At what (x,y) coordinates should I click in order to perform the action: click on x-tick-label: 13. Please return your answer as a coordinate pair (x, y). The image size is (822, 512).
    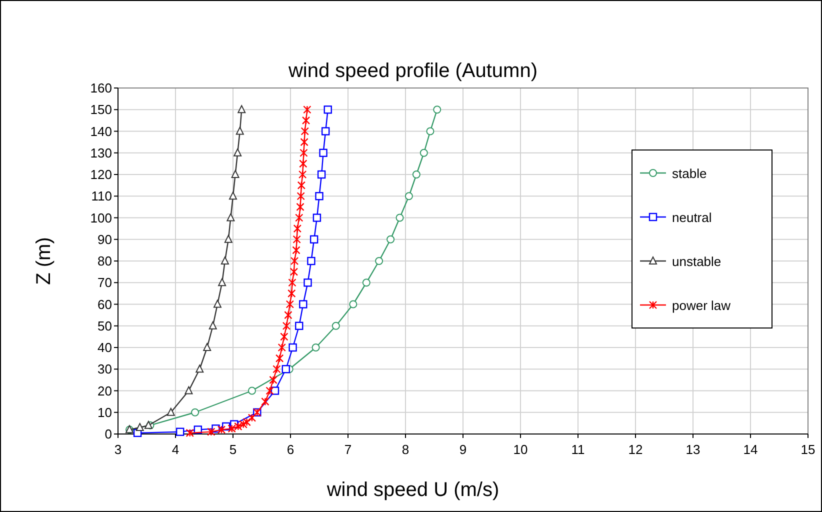
    Looking at the image, I should click on (693, 449).